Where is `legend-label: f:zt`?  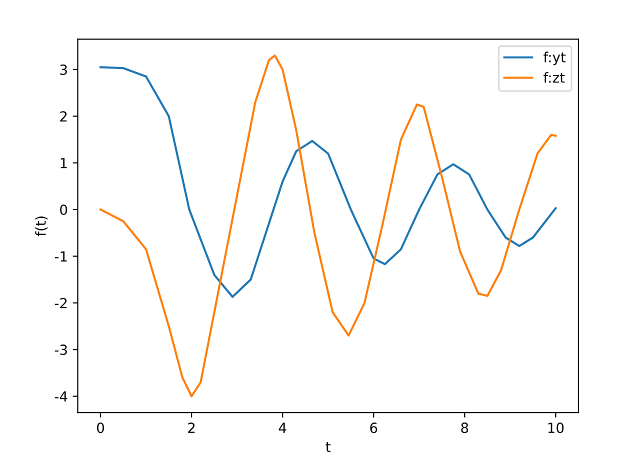
legend-label: f:zt is located at coordinates (554, 77).